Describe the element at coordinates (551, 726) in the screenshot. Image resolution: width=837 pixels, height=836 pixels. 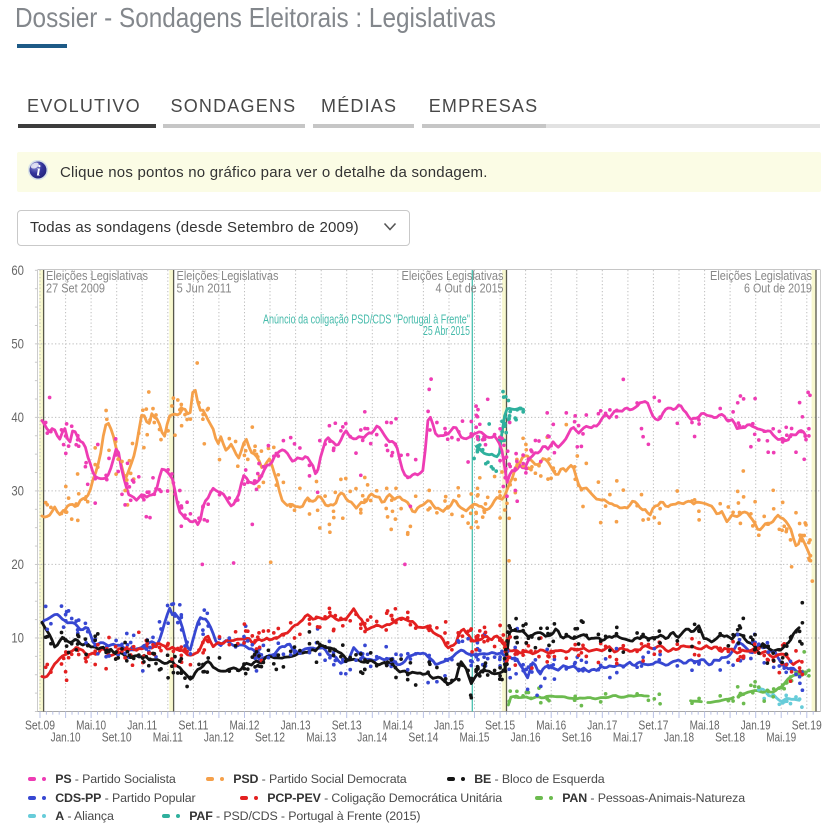
I see `svg-text: Mai.16` at that location.